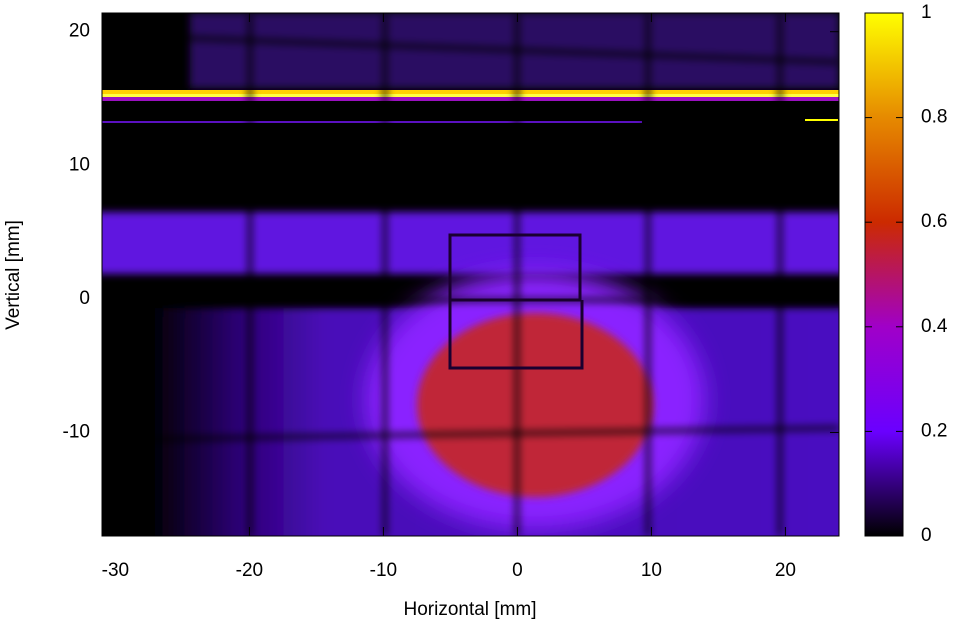  Describe the element at coordinates (383, 570) in the screenshot. I see `x-tick-label: -10` at that location.